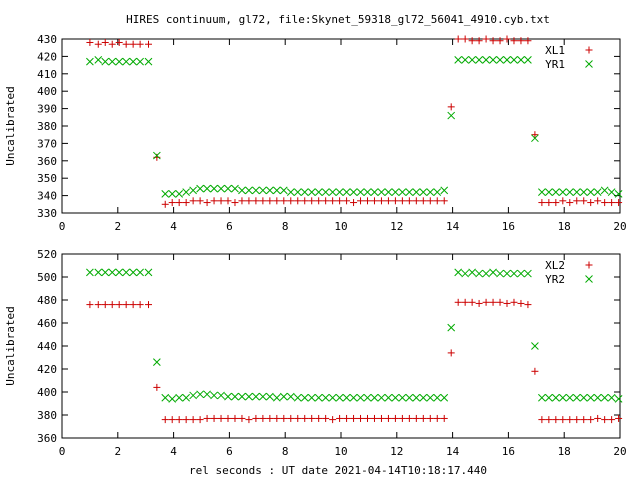 The height and width of the screenshot is (480, 640). What do you see at coordinates (555, 265) in the screenshot?
I see `legend-label-xl2: XL2` at bounding box center [555, 265].